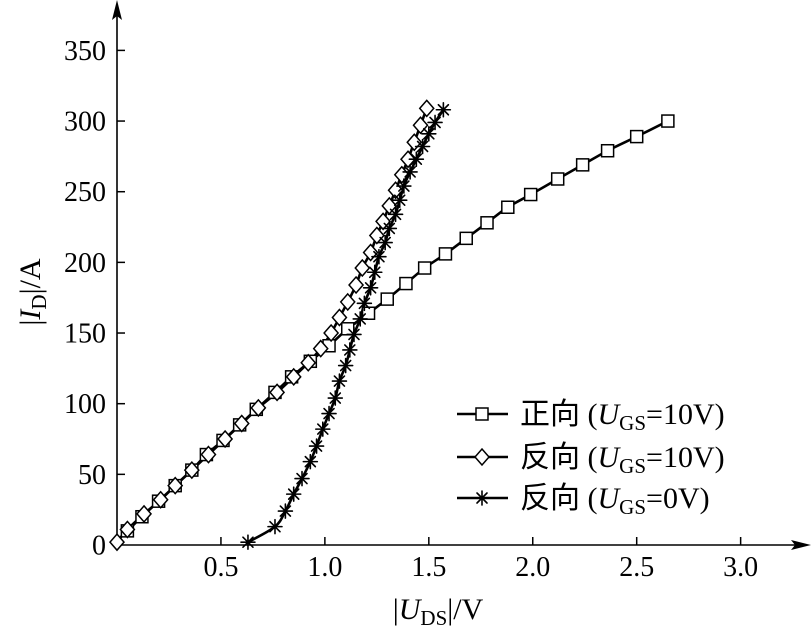 This screenshot has width=812, height=632. I want to click on y-axis-label-post: |/A, so click(30, 276).